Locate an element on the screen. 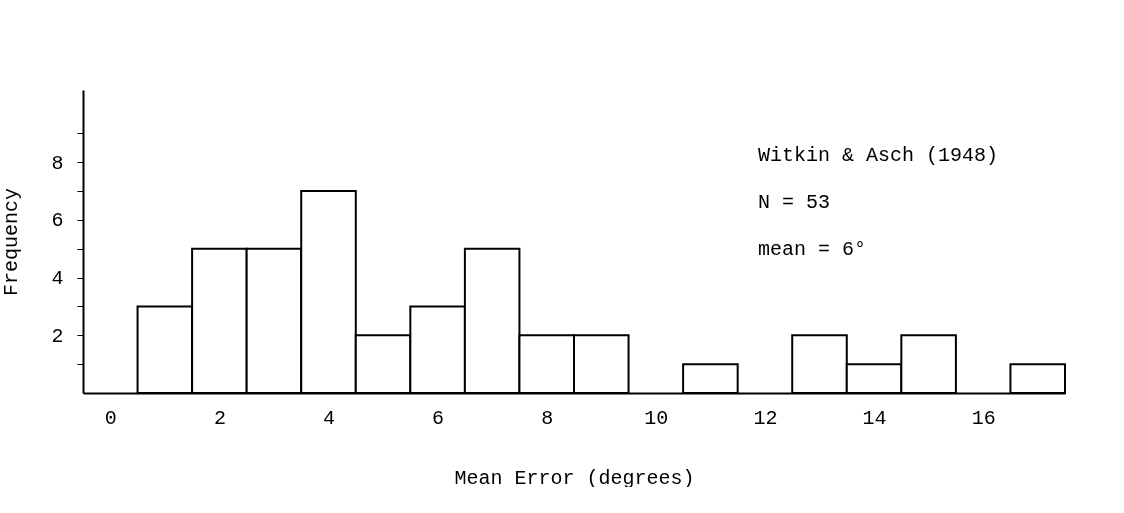  x-tick-label: 2 is located at coordinates (219, 418).